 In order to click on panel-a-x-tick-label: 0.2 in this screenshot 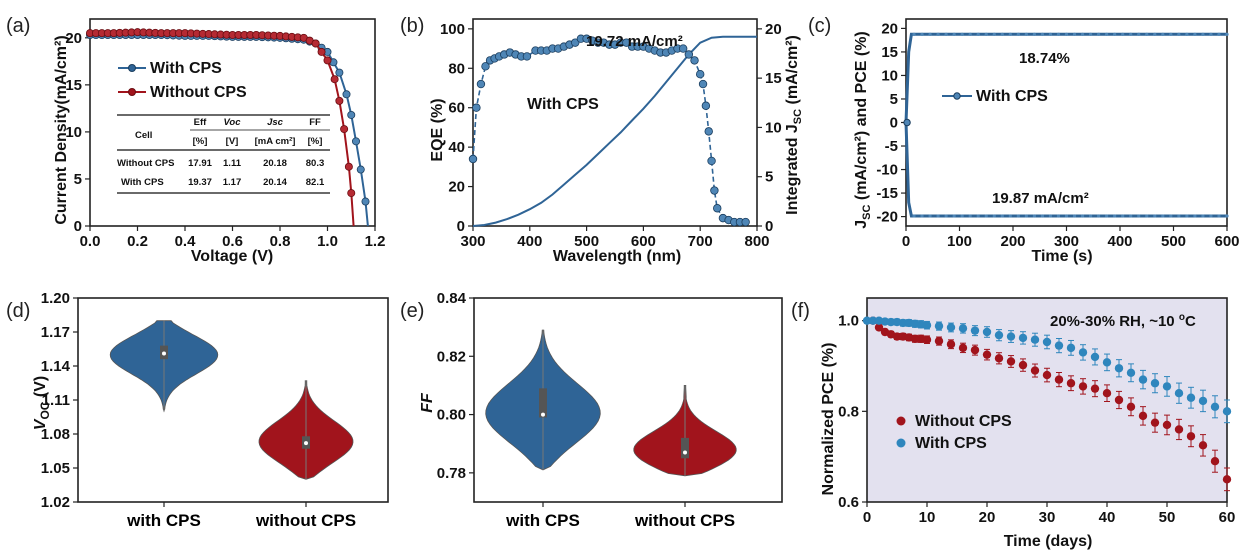, I will do `click(137, 241)`.